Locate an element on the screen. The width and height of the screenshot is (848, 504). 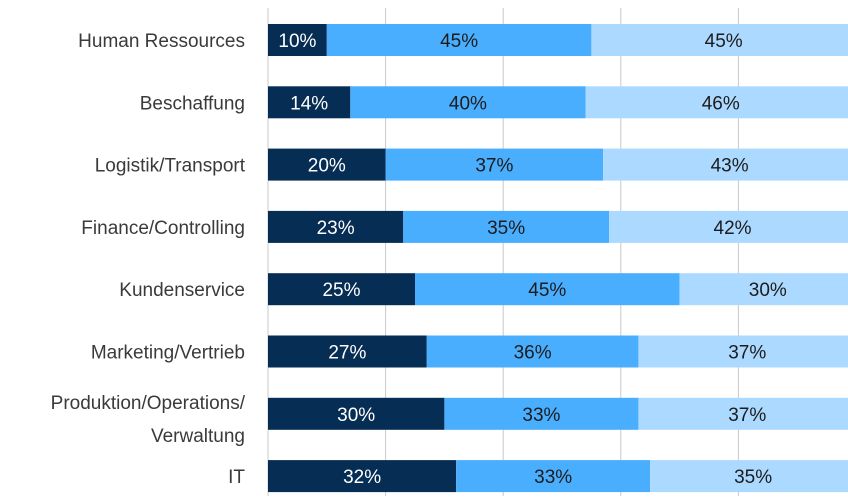
category-label-3: Finance/Controlling is located at coordinates (163, 228).